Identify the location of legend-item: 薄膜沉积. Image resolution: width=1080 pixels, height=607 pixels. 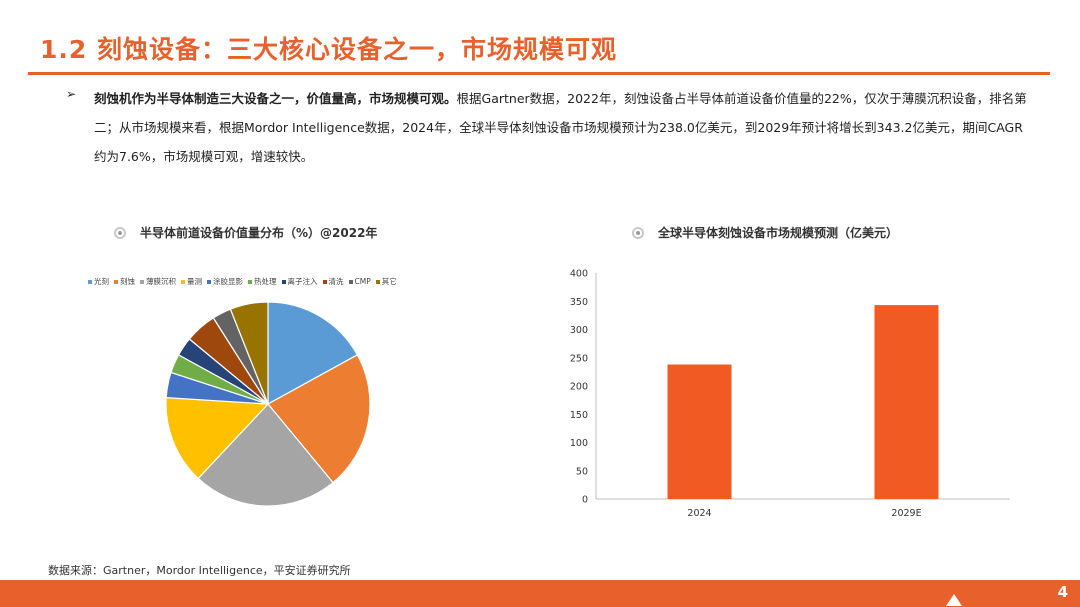
(158, 281).